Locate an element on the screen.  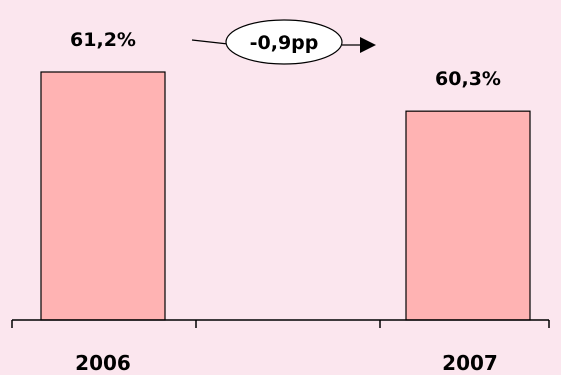
category-label-2006: 2006 is located at coordinates (103, 363).